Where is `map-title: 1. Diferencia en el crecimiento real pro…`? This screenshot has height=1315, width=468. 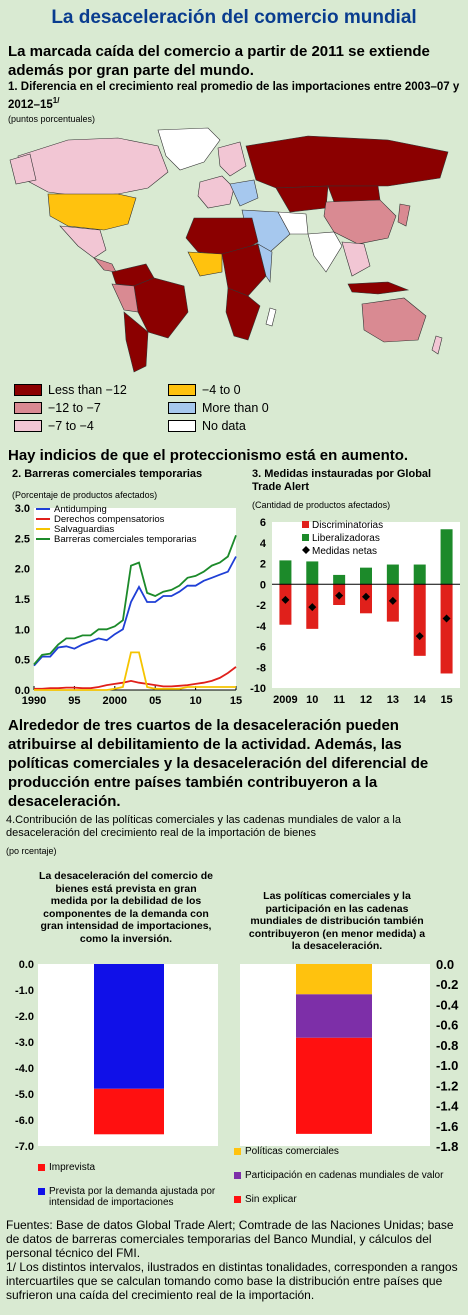
map-title: 1. Diferencia en el crecimiento real pro… is located at coordinates (234, 96).